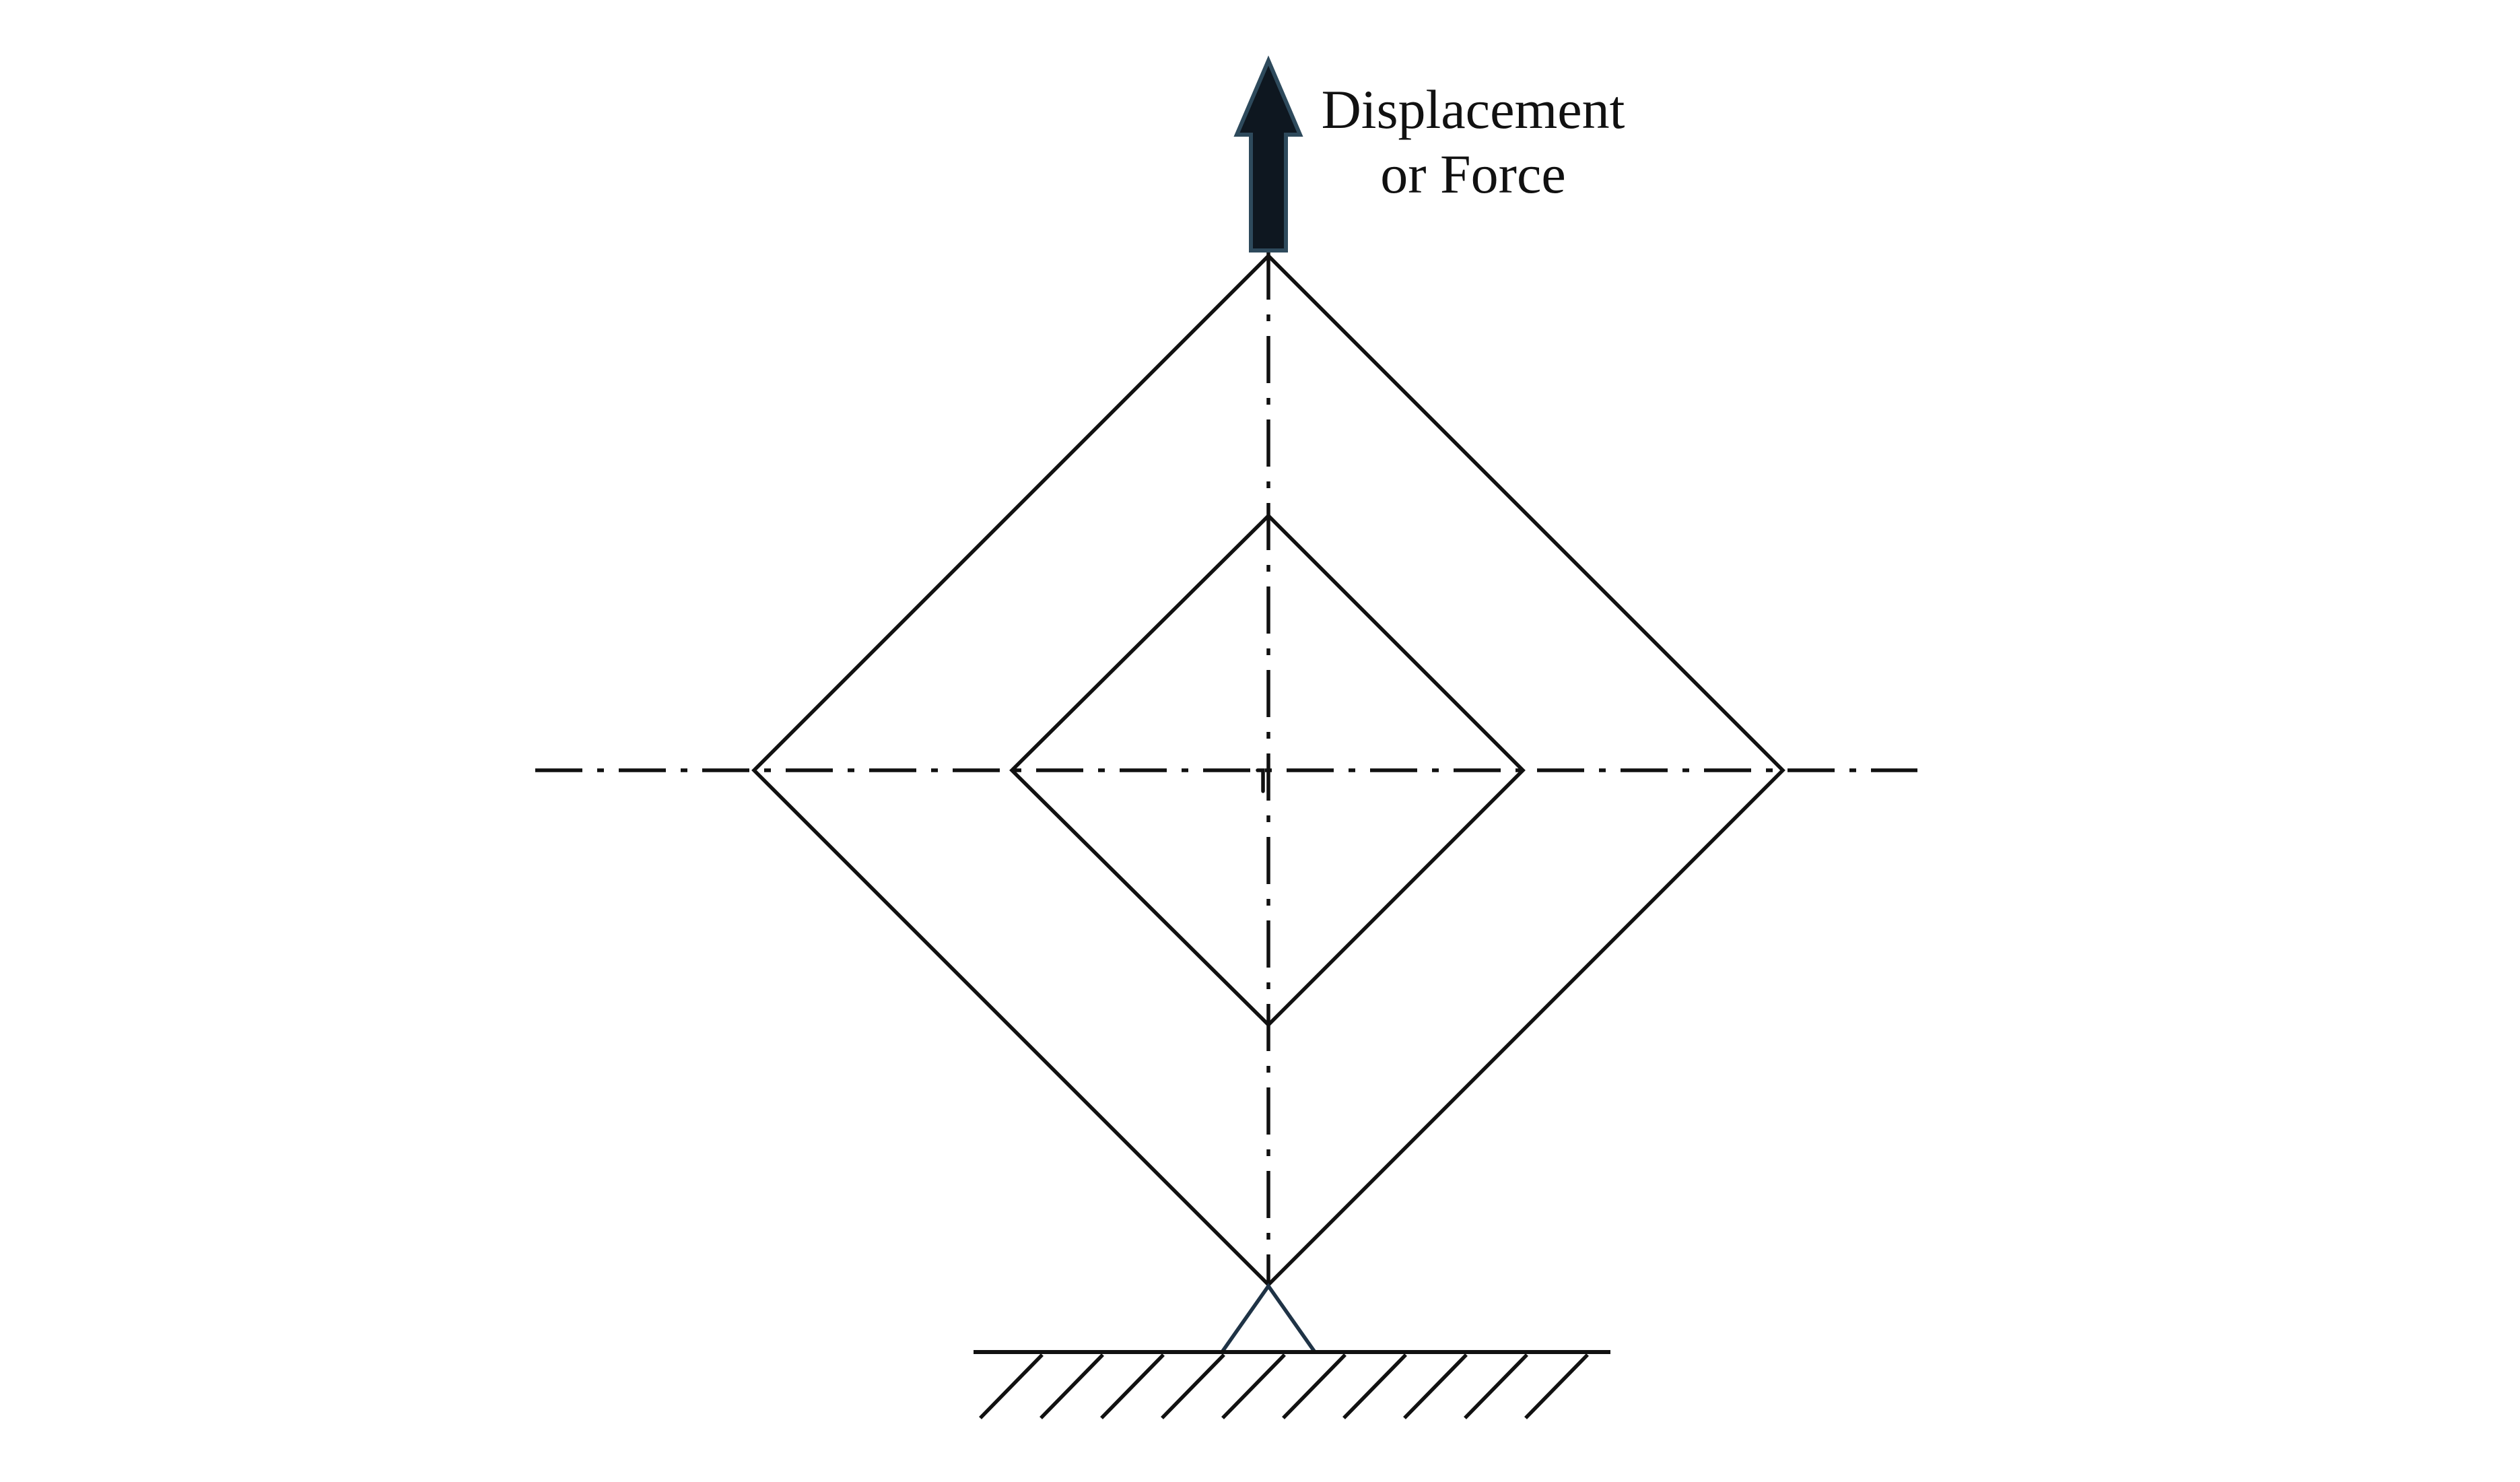 This screenshot has width=2520, height=1482. What do you see at coordinates (1473, 174) in the screenshot?
I see `load-label-line2: or Force` at bounding box center [1473, 174].